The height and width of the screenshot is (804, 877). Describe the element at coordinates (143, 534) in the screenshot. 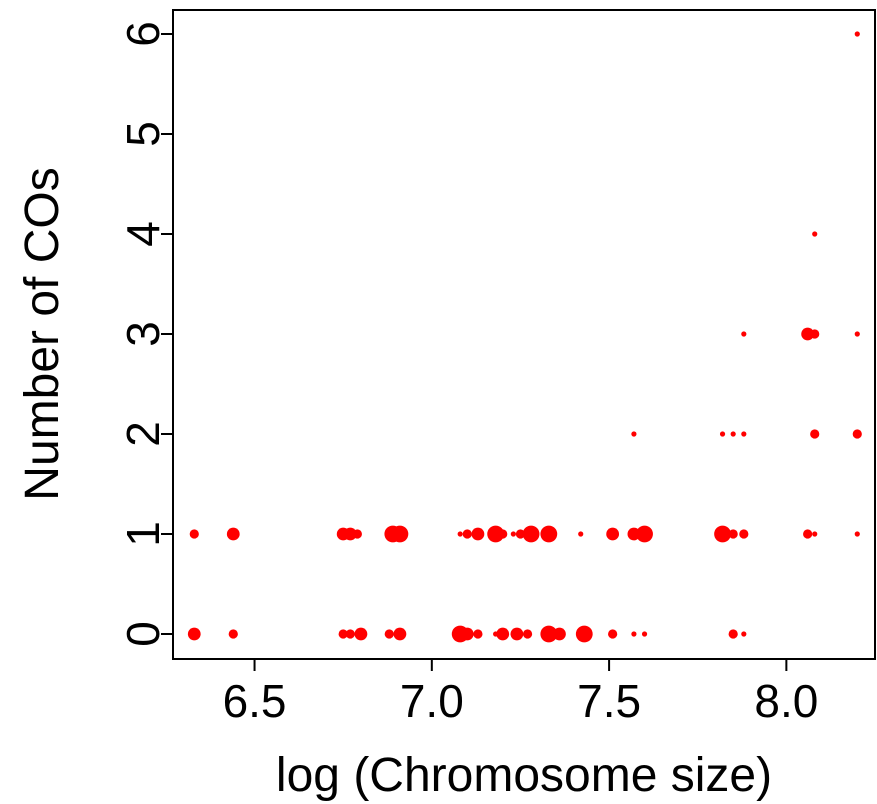

I see `y-tick-label: 1` at that location.